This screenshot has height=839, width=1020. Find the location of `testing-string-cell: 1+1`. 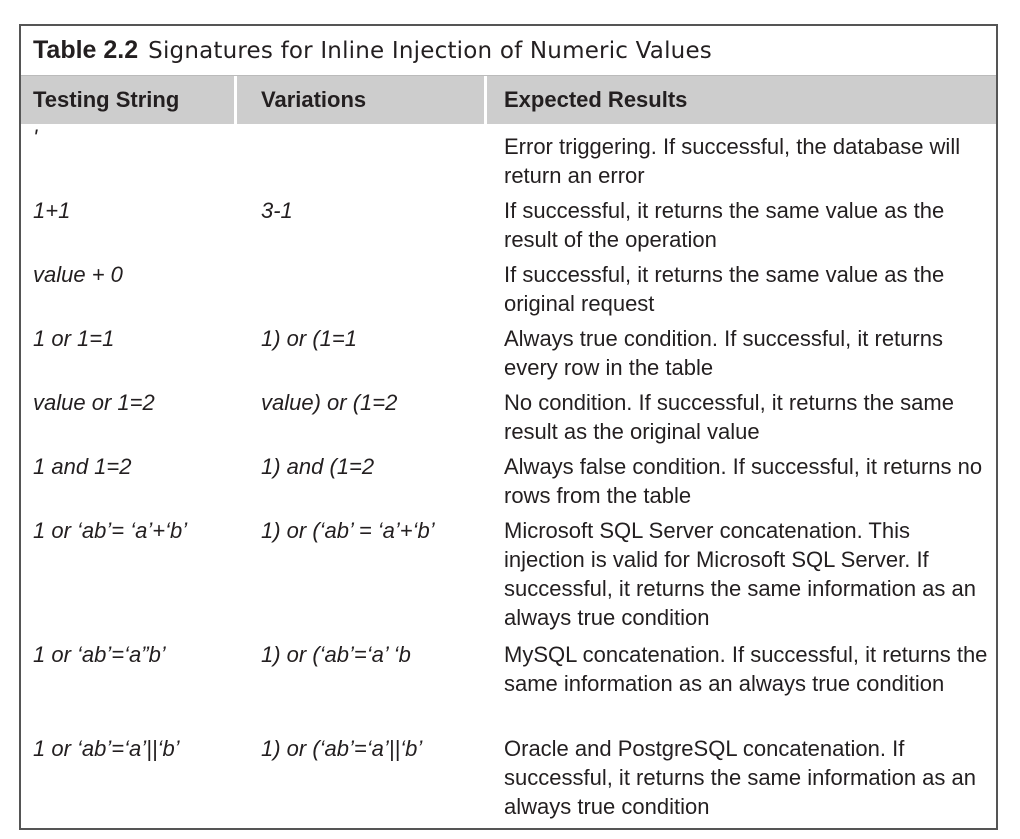

testing-string-cell: 1+1 is located at coordinates (52, 210).